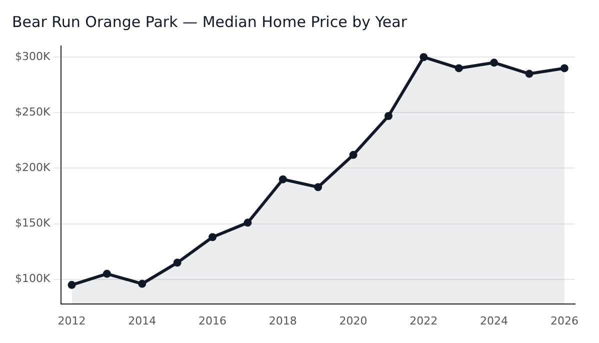  Describe the element at coordinates (32, 279) in the screenshot. I see `y-tick-label: $100K` at that location.